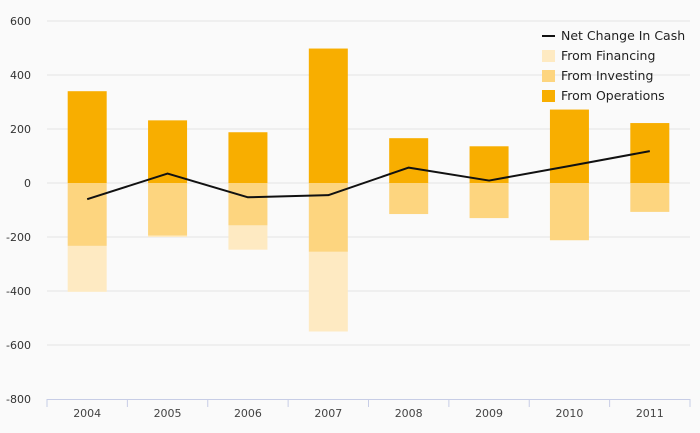 This screenshot has height=433, width=700. Describe the element at coordinates (489, 413) in the screenshot. I see `x-tick-label: 2009` at that location.